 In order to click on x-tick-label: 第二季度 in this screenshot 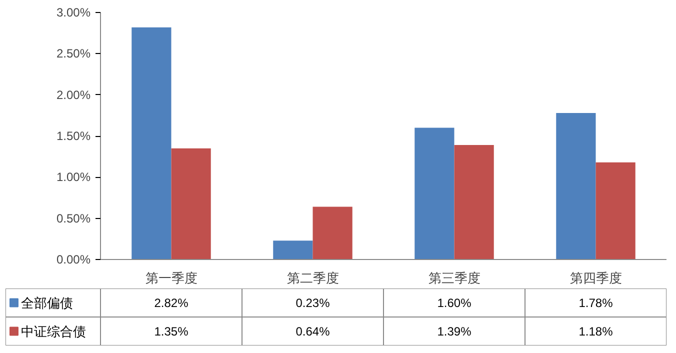, I will do `click(312, 278)`.